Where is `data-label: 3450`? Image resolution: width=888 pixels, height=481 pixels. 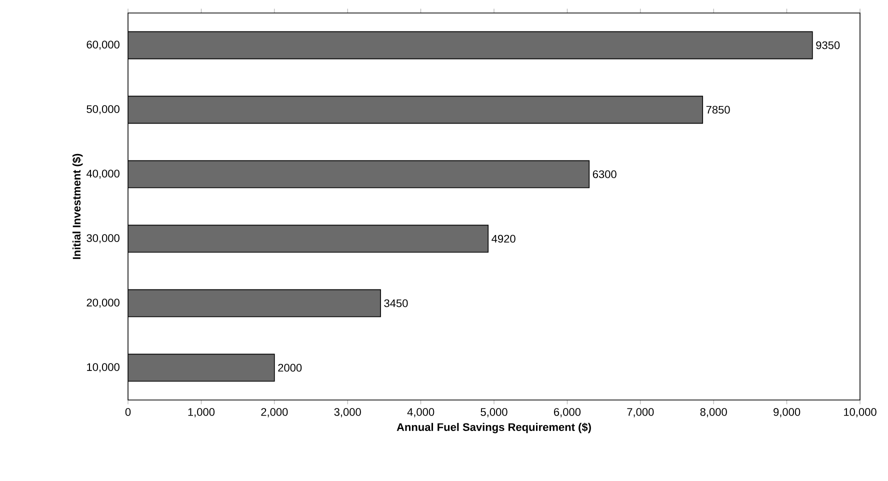 data-label: 3450 is located at coordinates (396, 303).